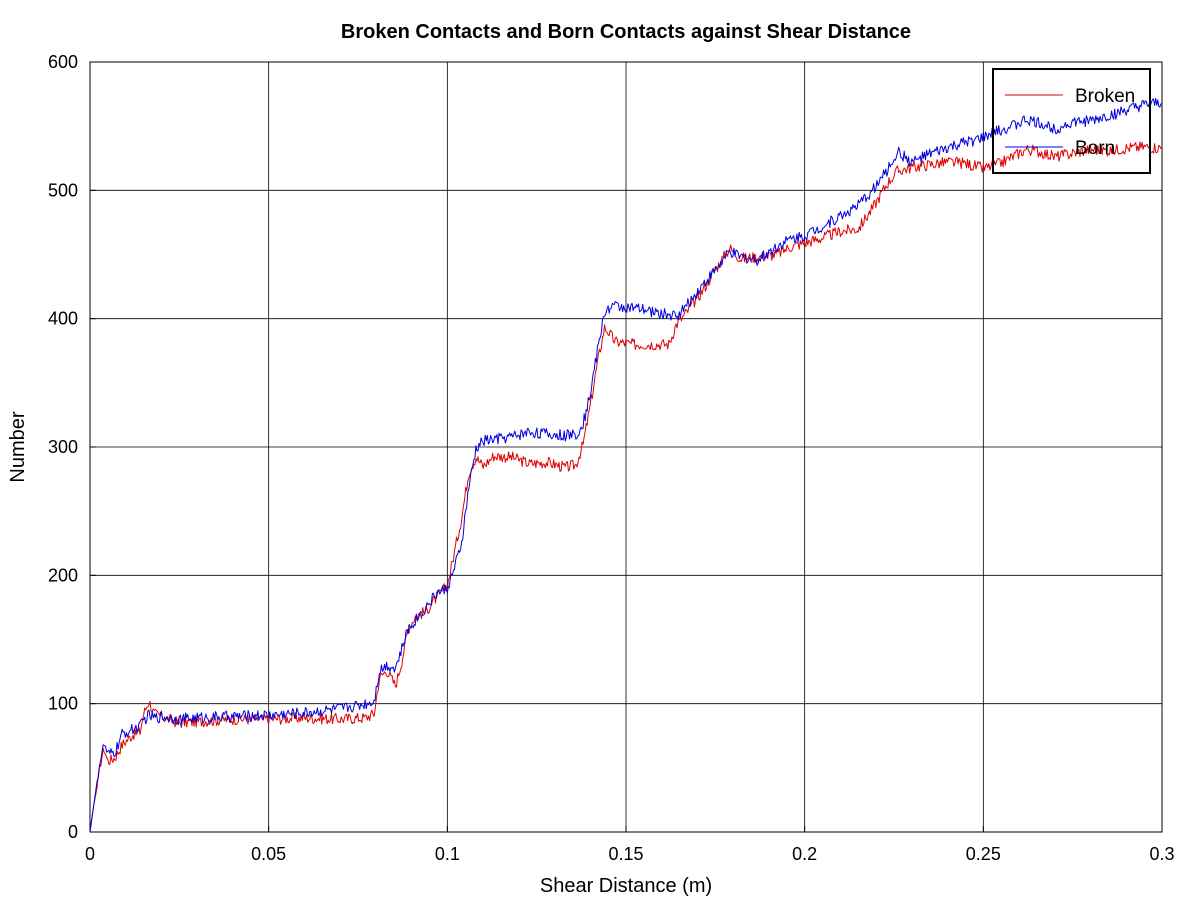 The height and width of the screenshot is (900, 1200). I want to click on legend-label-born: Born, so click(1095, 148).